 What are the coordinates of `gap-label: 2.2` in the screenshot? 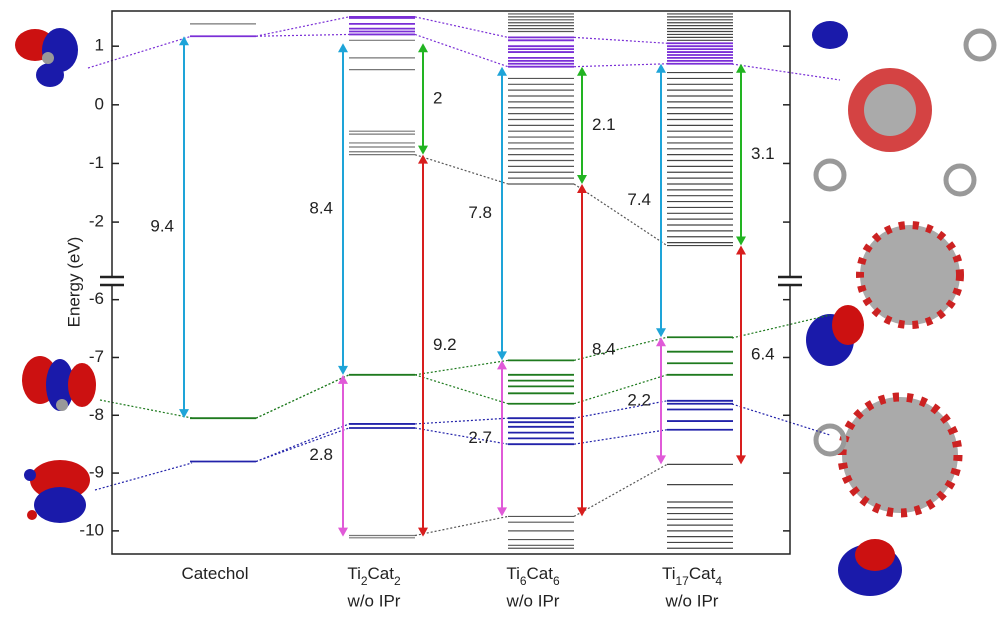 It's located at (639, 399).